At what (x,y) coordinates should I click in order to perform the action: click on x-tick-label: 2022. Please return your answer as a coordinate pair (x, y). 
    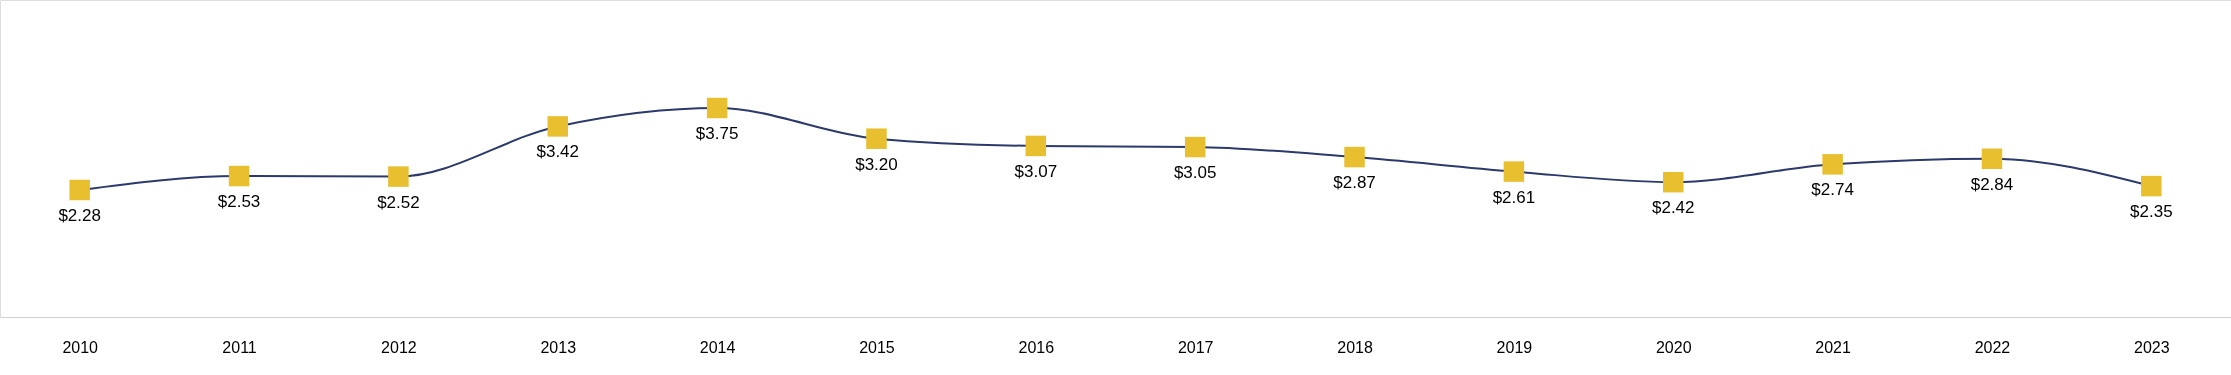
    Looking at the image, I should click on (1992, 347).